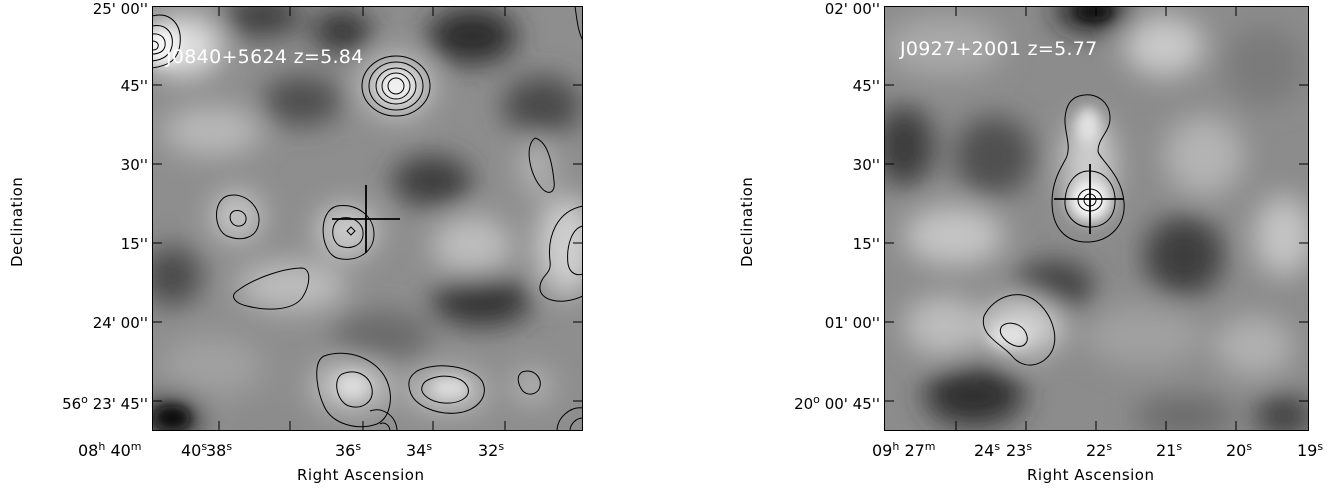 This screenshot has height=492, width=1340. What do you see at coordinates (120, 450) in the screenshot?
I see `x-minutes: 40` at bounding box center [120, 450].